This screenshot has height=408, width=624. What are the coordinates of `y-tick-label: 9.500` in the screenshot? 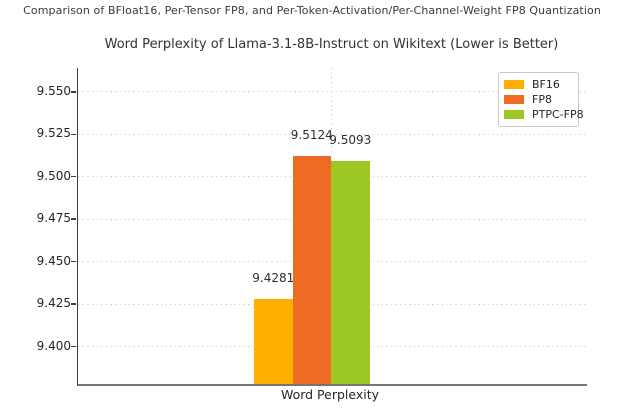 It's located at (53, 175).